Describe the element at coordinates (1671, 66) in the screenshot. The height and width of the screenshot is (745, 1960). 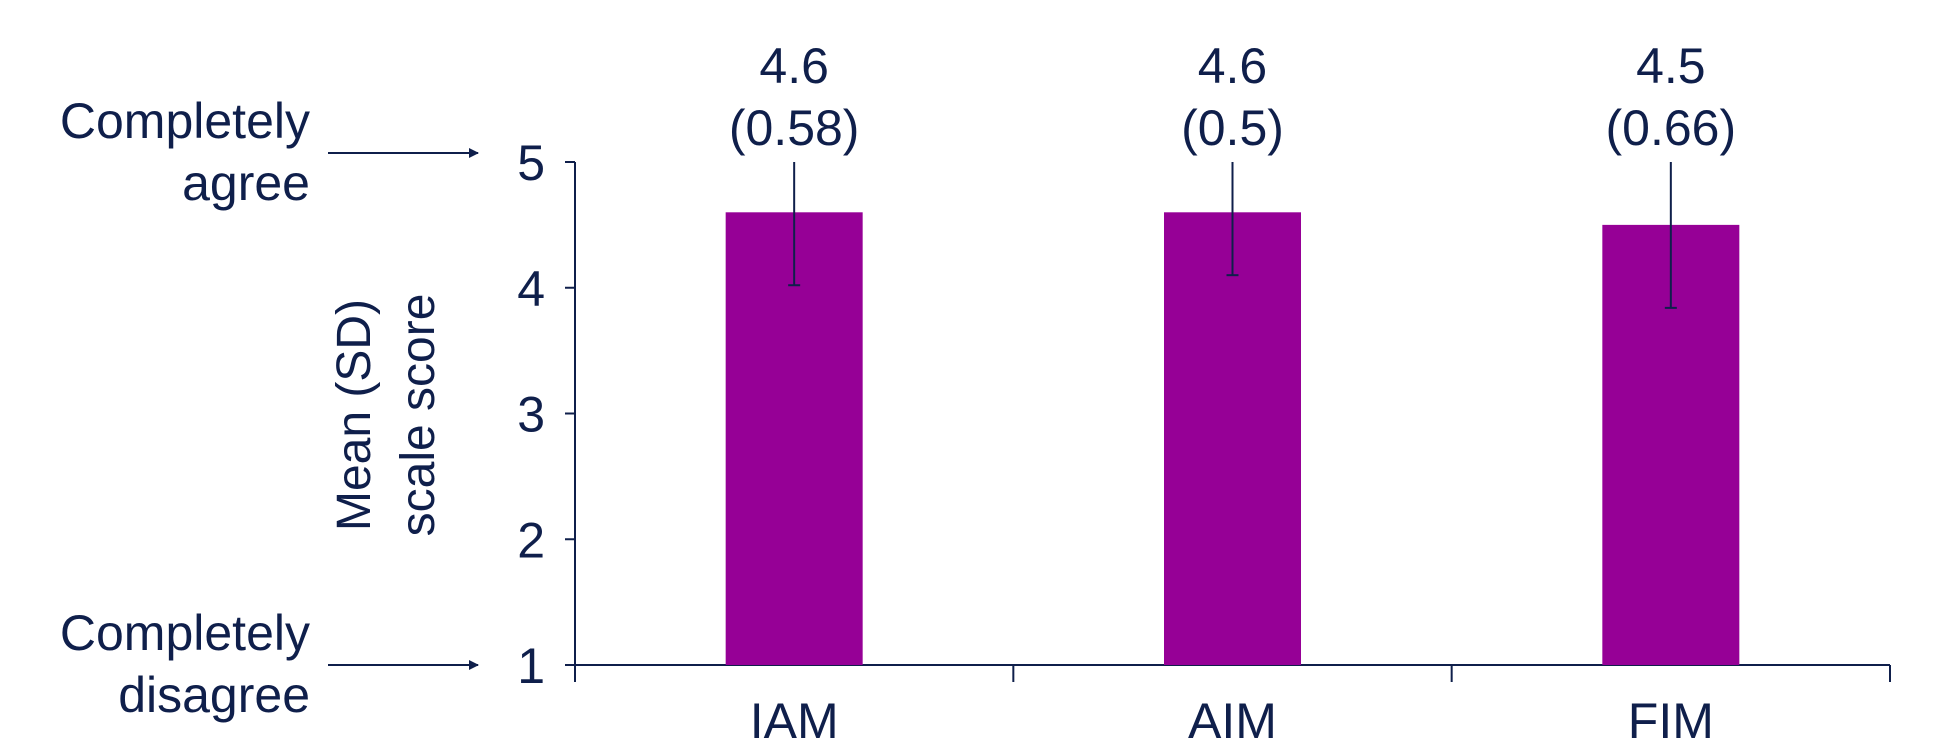
I see `data-label-mean-fim: 4.5` at that location.